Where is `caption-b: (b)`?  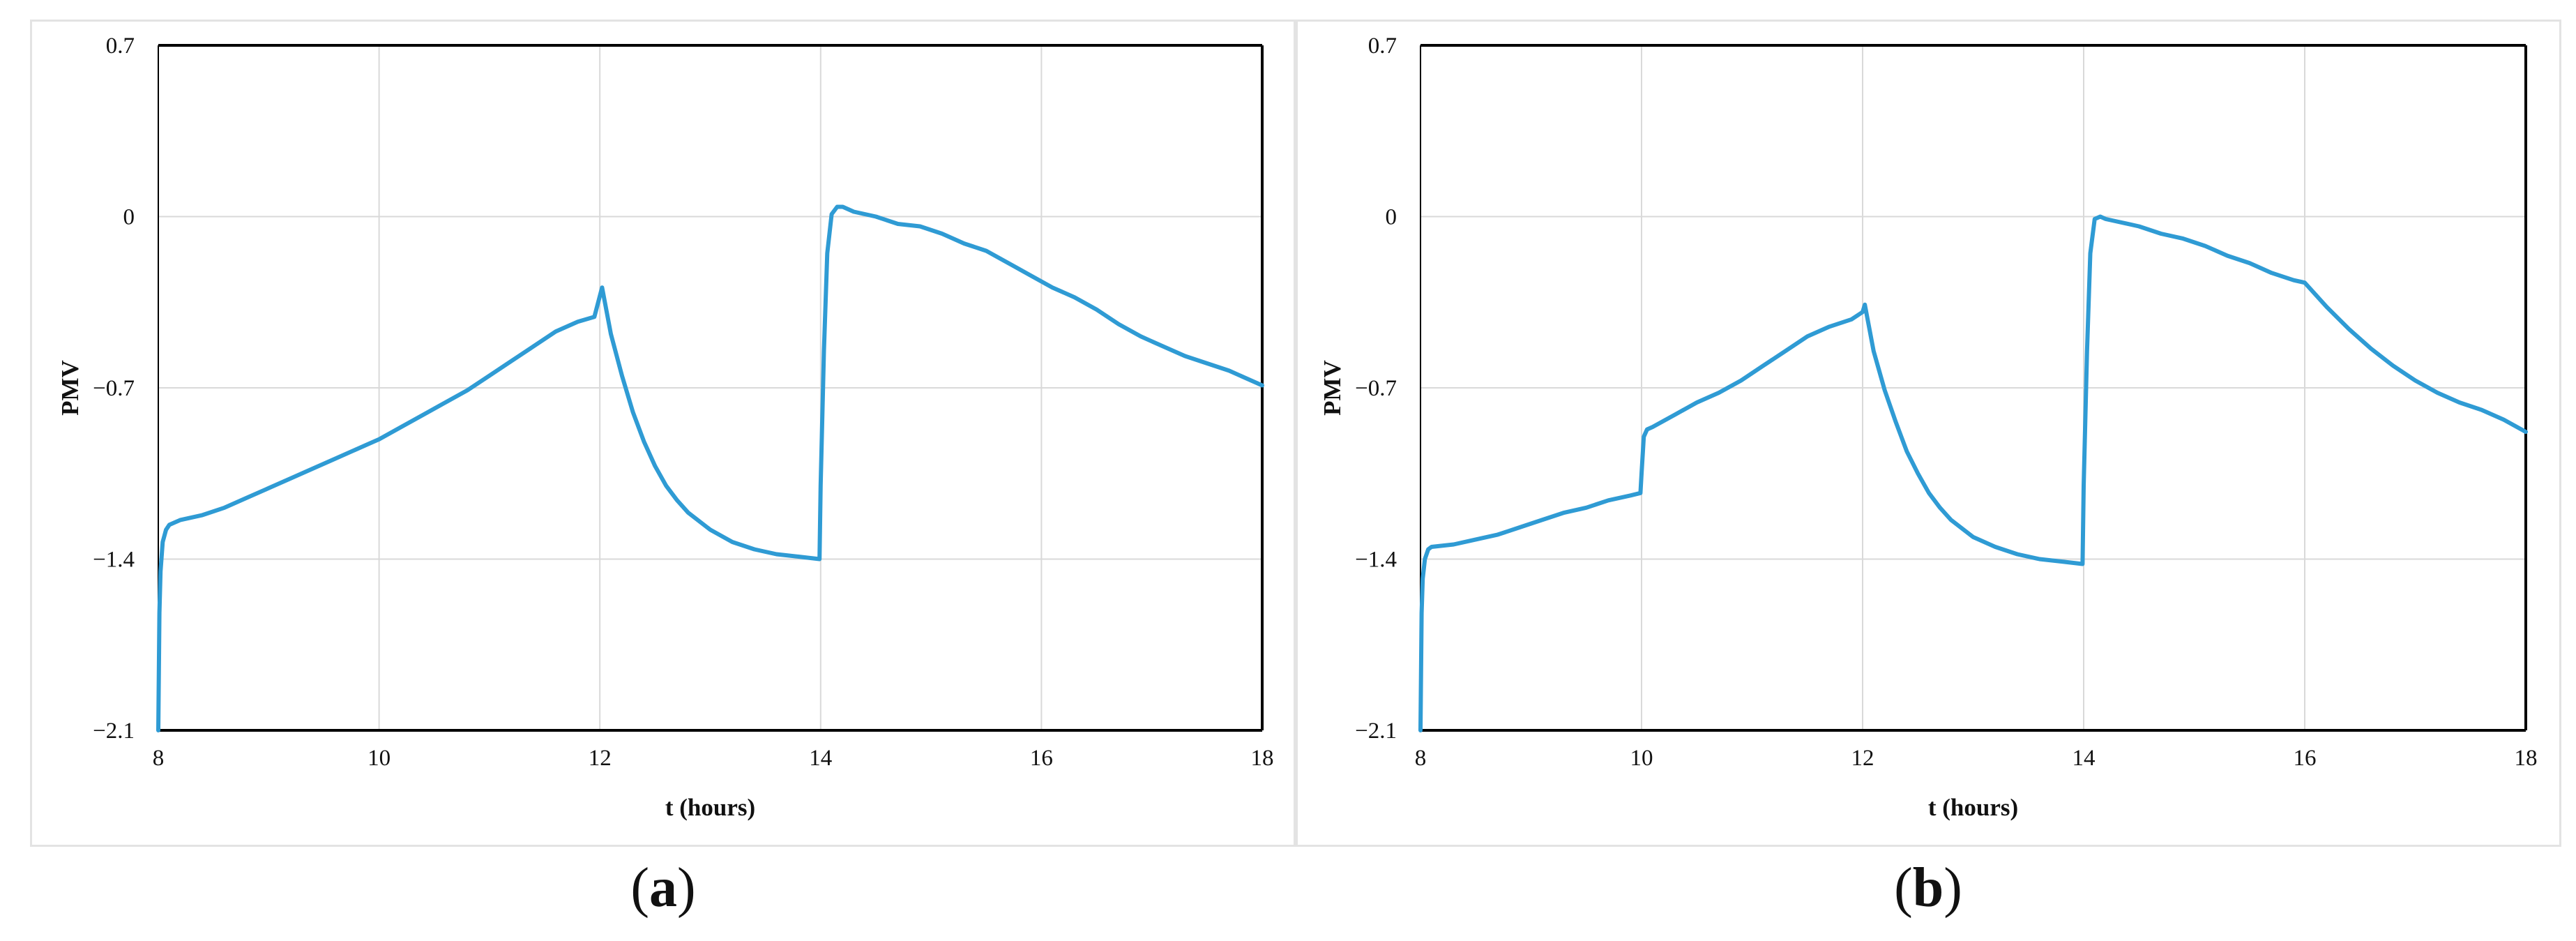
caption-b: (b) is located at coordinates (1928, 888).